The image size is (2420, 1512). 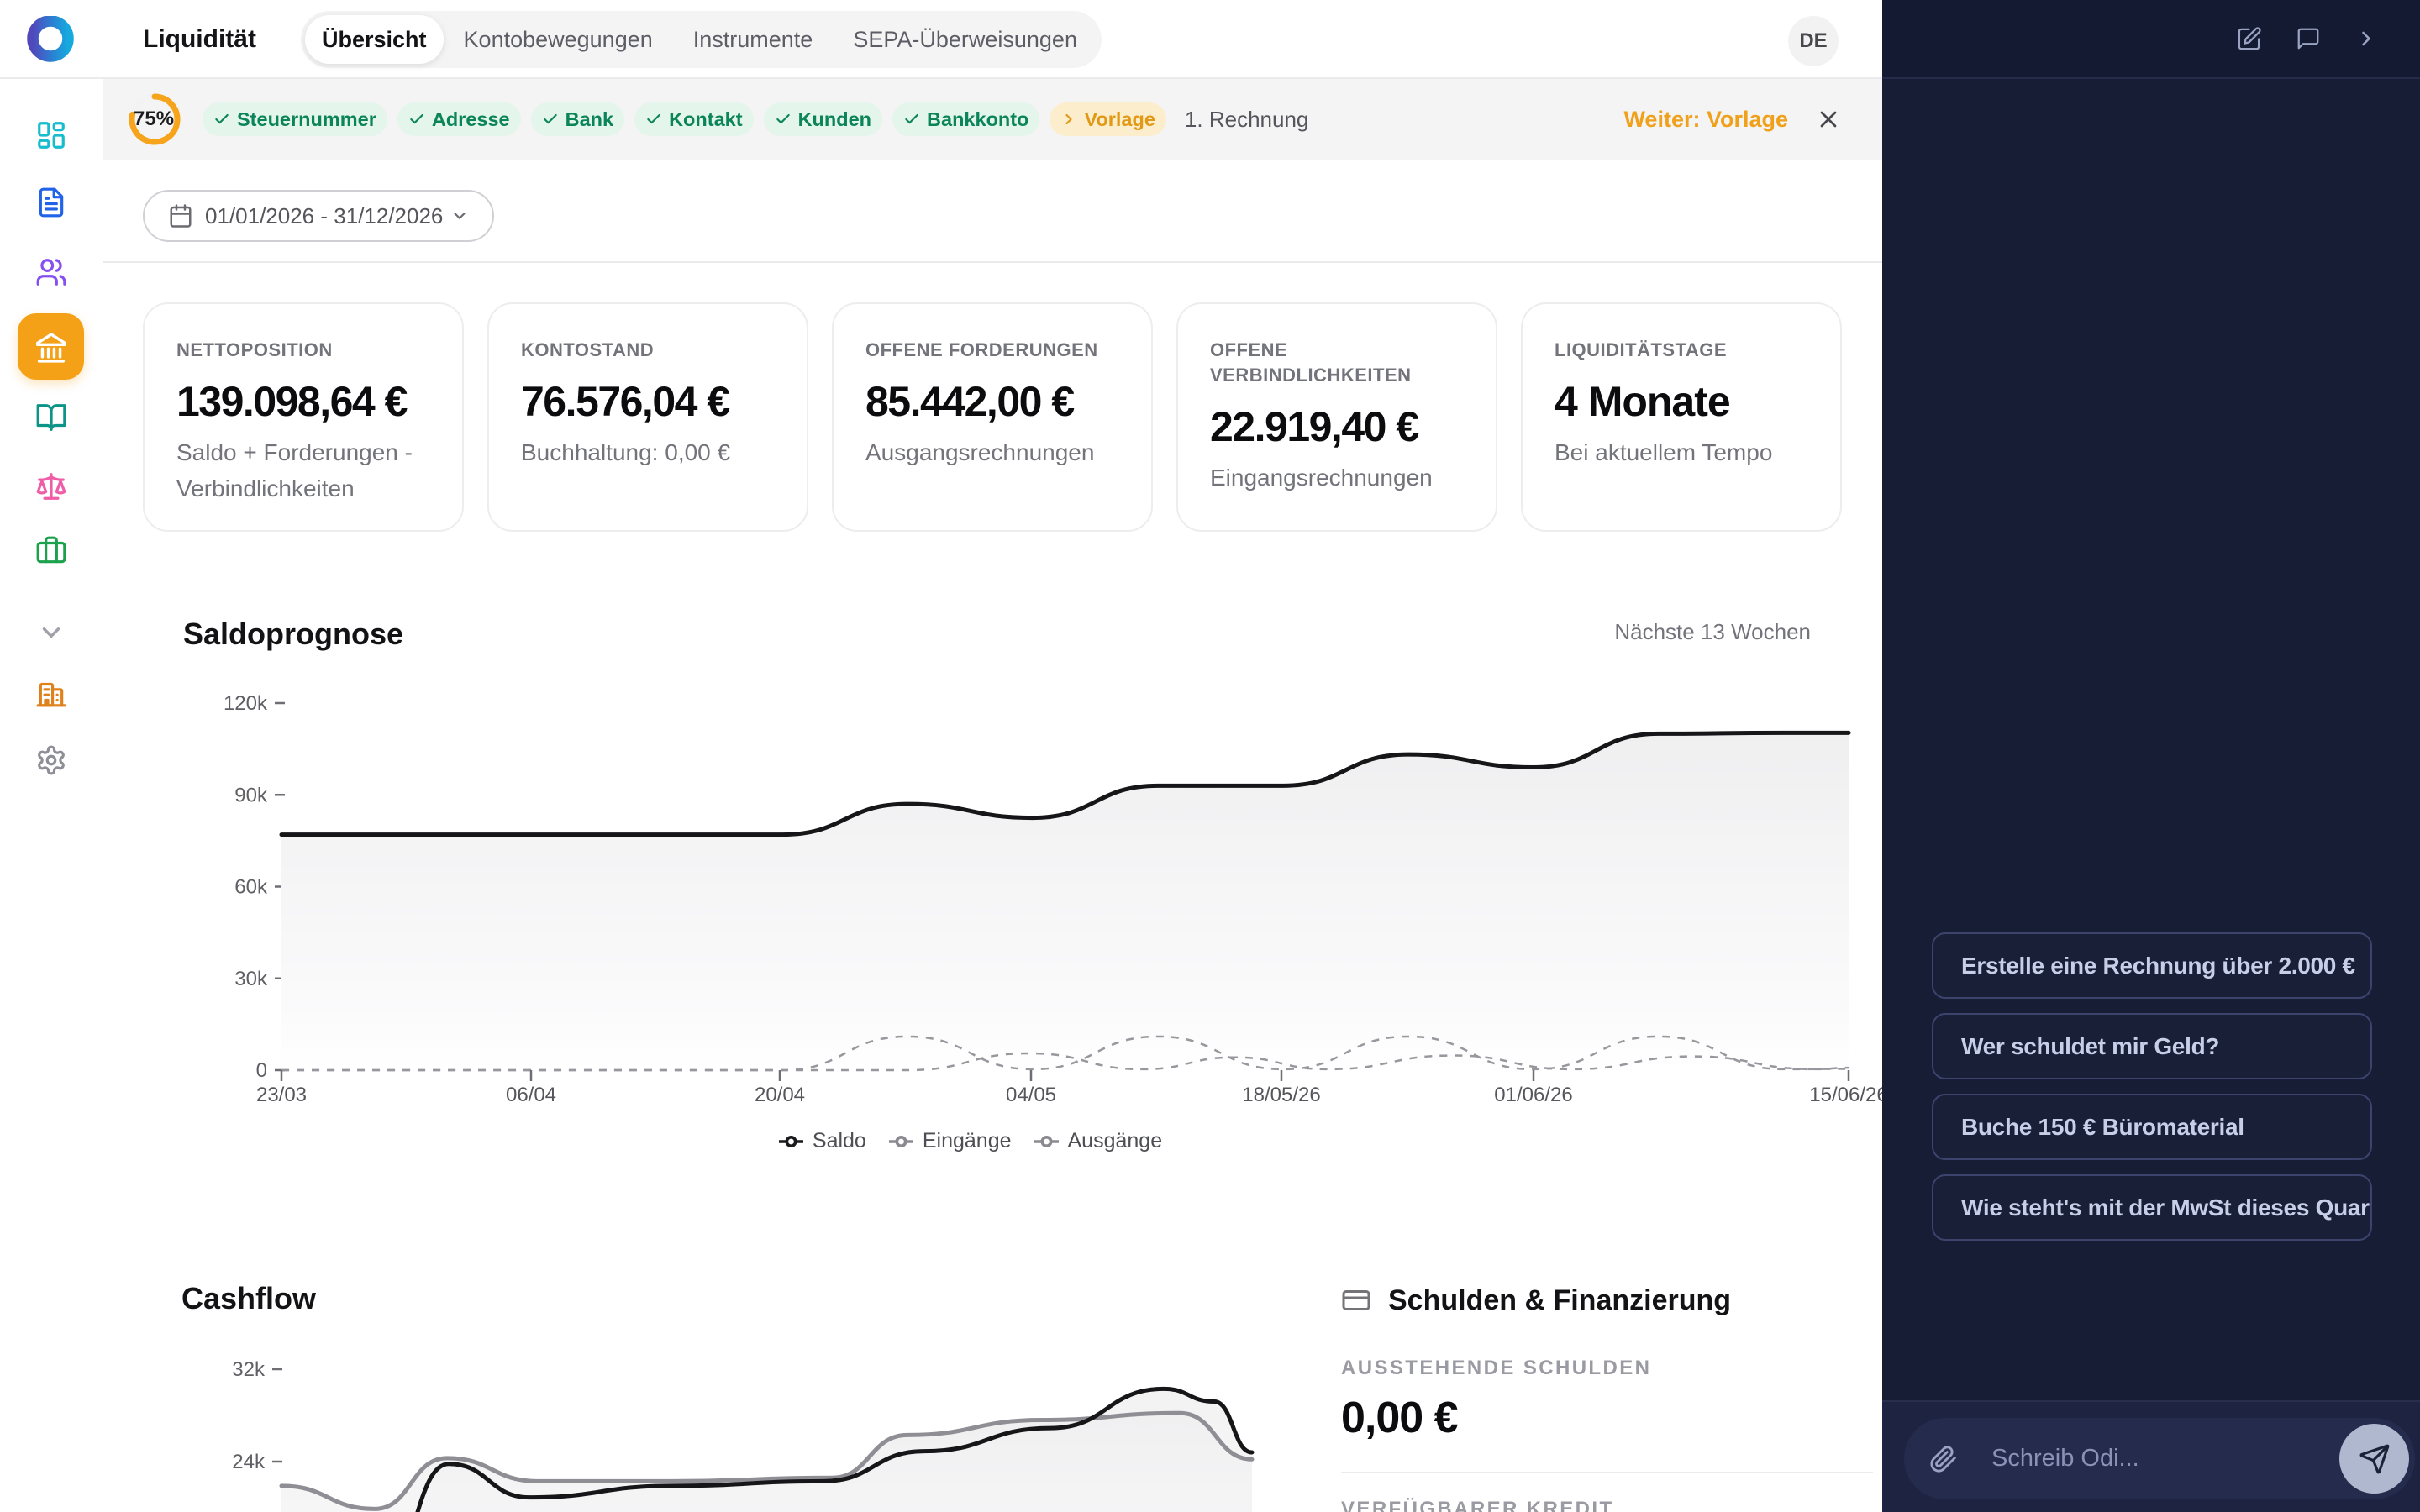 I want to click on svg-text: 01/06/26, so click(x=1533, y=1095).